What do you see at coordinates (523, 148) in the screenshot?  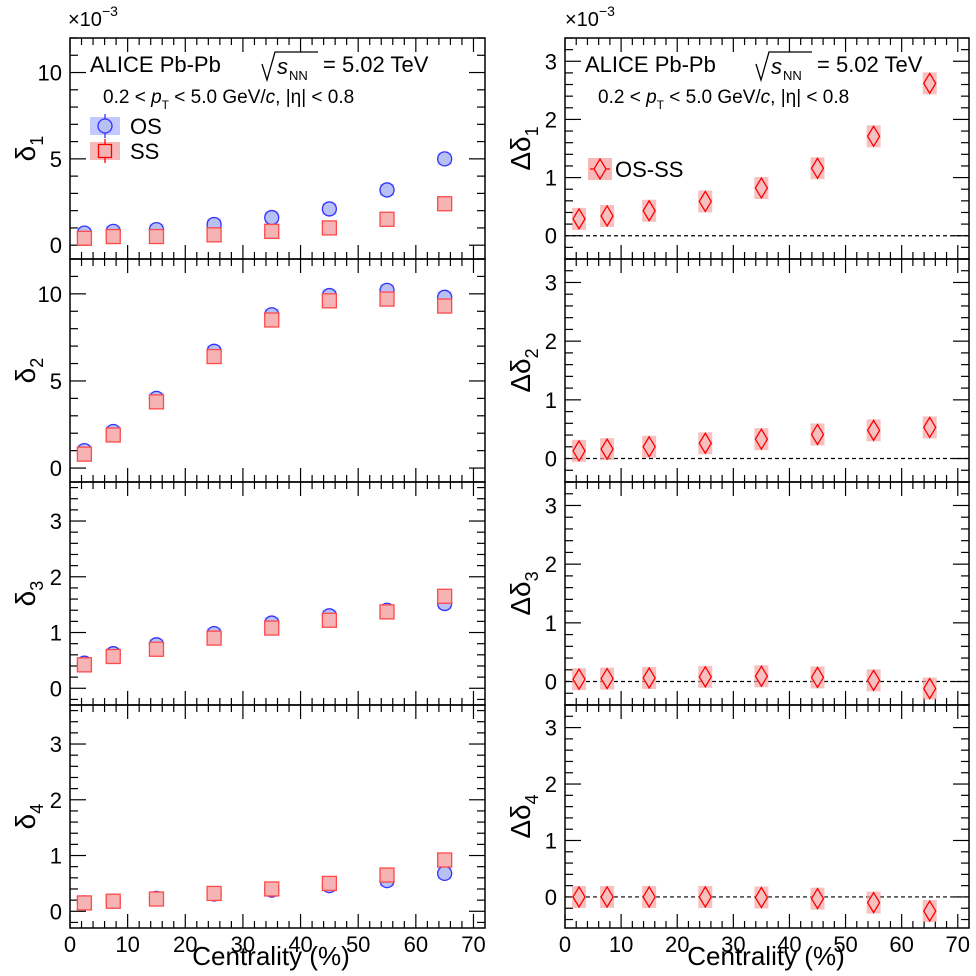 I see `y-axis-label: Δδ1` at bounding box center [523, 148].